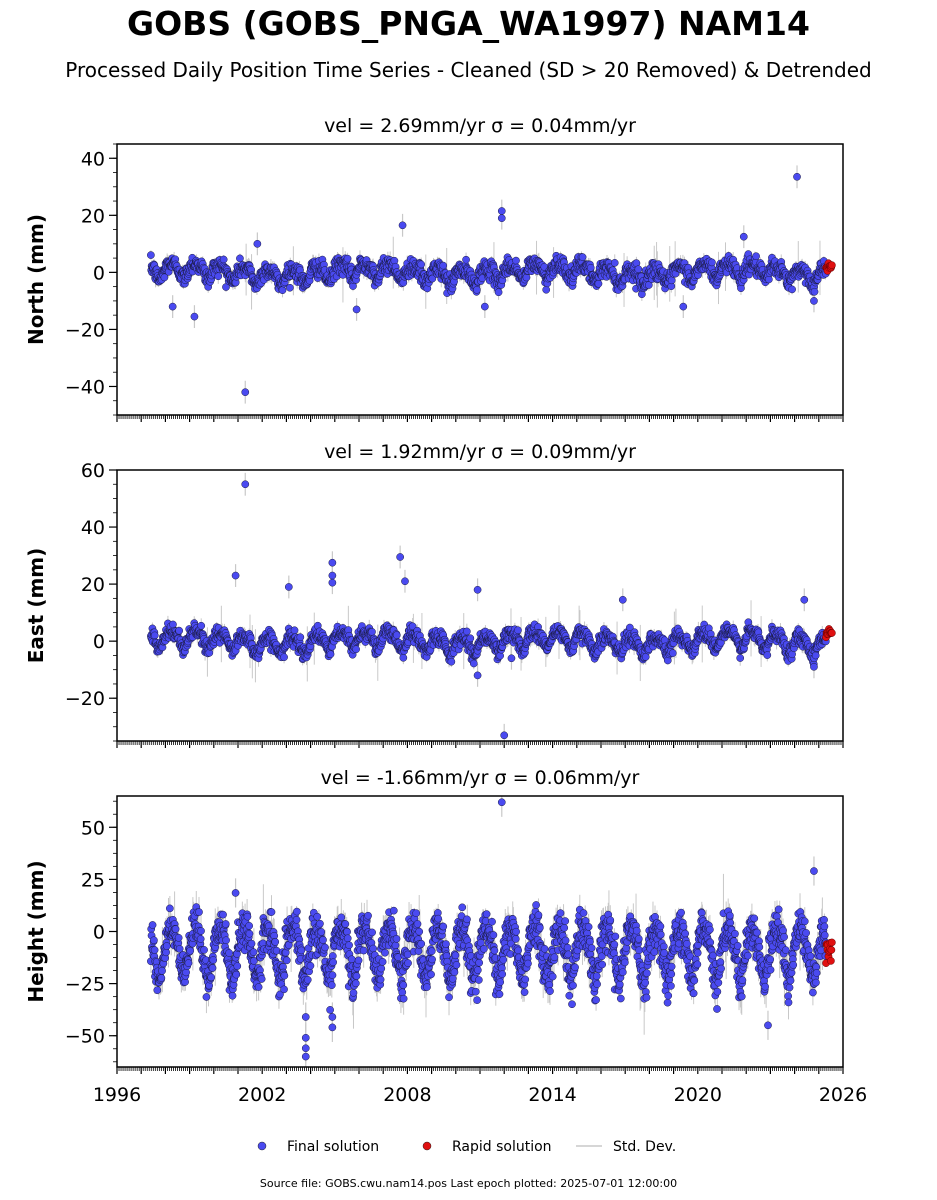  What do you see at coordinates (93, 159) in the screenshot?
I see `y-tick-label: 40` at bounding box center [93, 159].